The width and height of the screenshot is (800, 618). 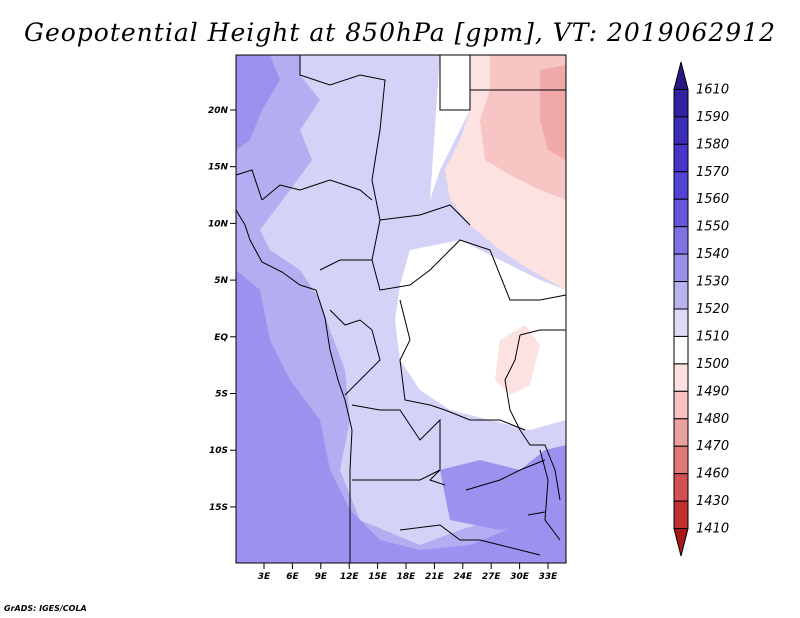 What do you see at coordinates (321, 577) in the screenshot?
I see `lon-tick-label: 9E` at bounding box center [321, 577].